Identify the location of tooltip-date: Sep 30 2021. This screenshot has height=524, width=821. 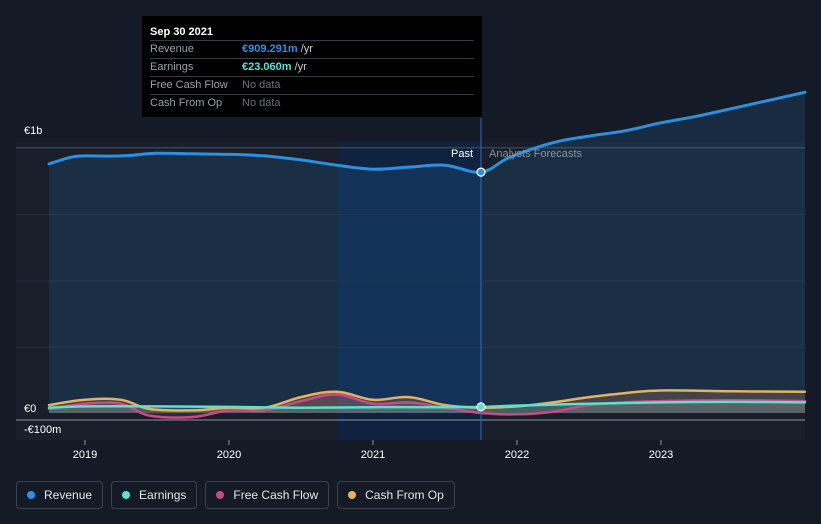
(181, 32).